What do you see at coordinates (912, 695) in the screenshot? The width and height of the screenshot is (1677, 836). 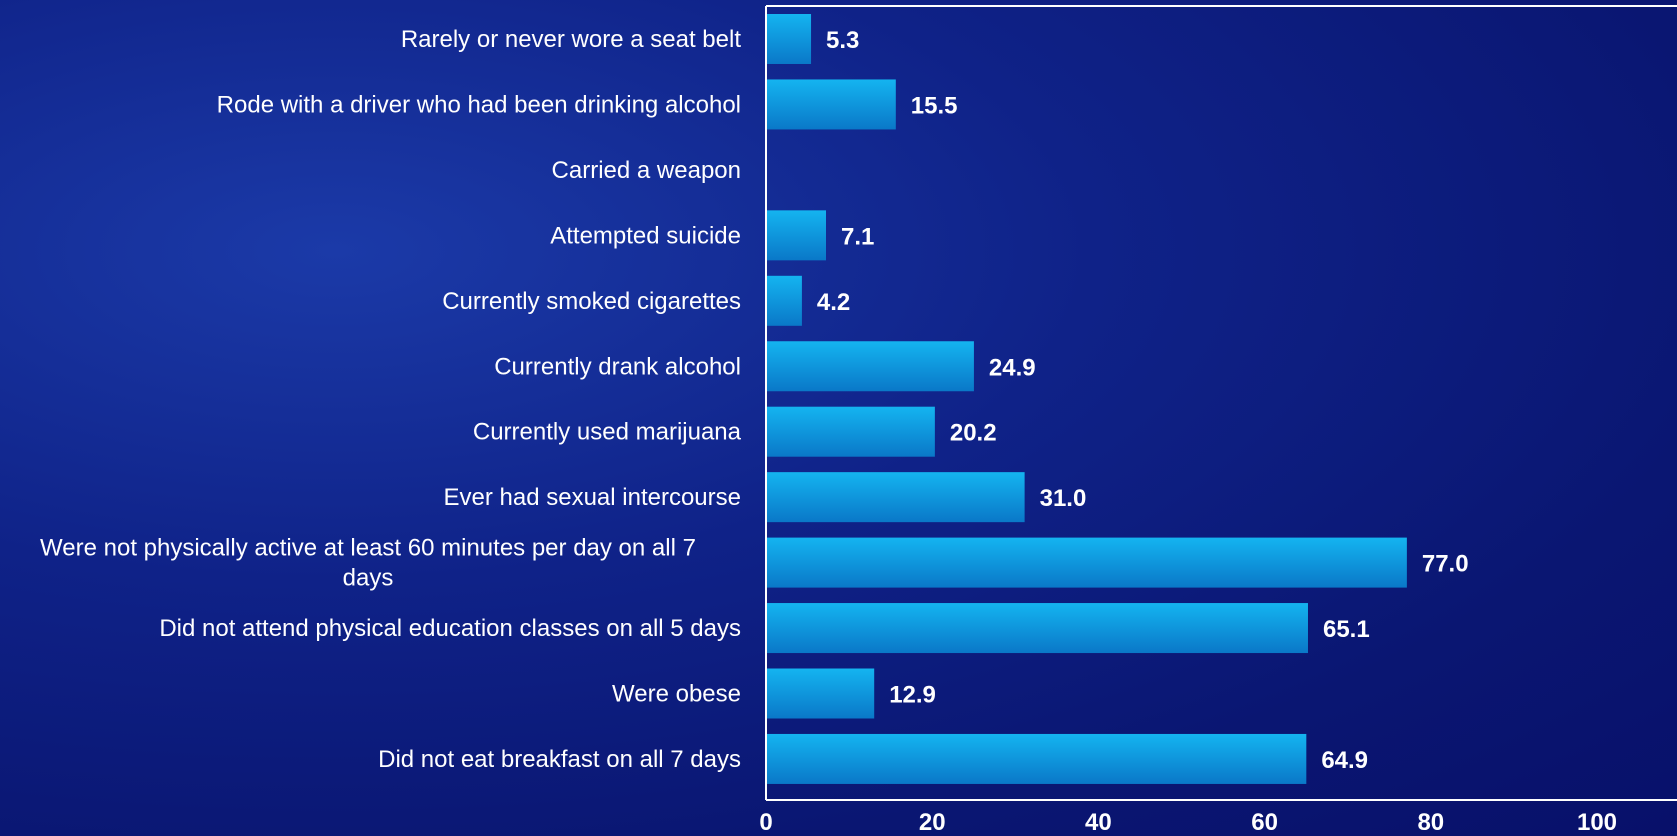 I see `value-label-11: 12.9` at bounding box center [912, 695].